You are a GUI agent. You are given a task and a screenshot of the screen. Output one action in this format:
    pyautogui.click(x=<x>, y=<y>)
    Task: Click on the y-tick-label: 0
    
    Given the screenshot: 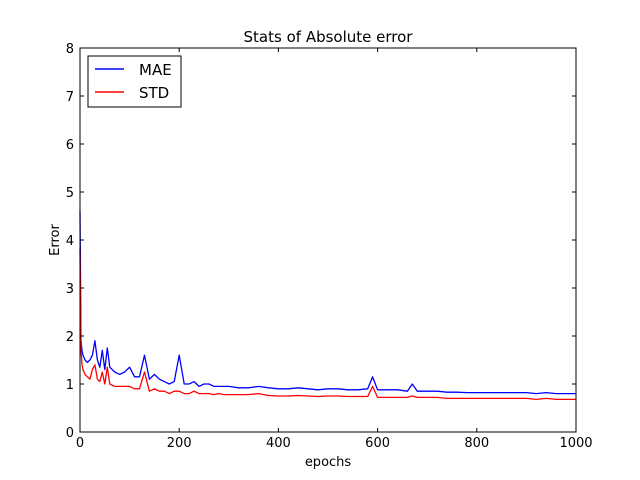 What is the action you would take?
    pyautogui.click(x=70, y=433)
    